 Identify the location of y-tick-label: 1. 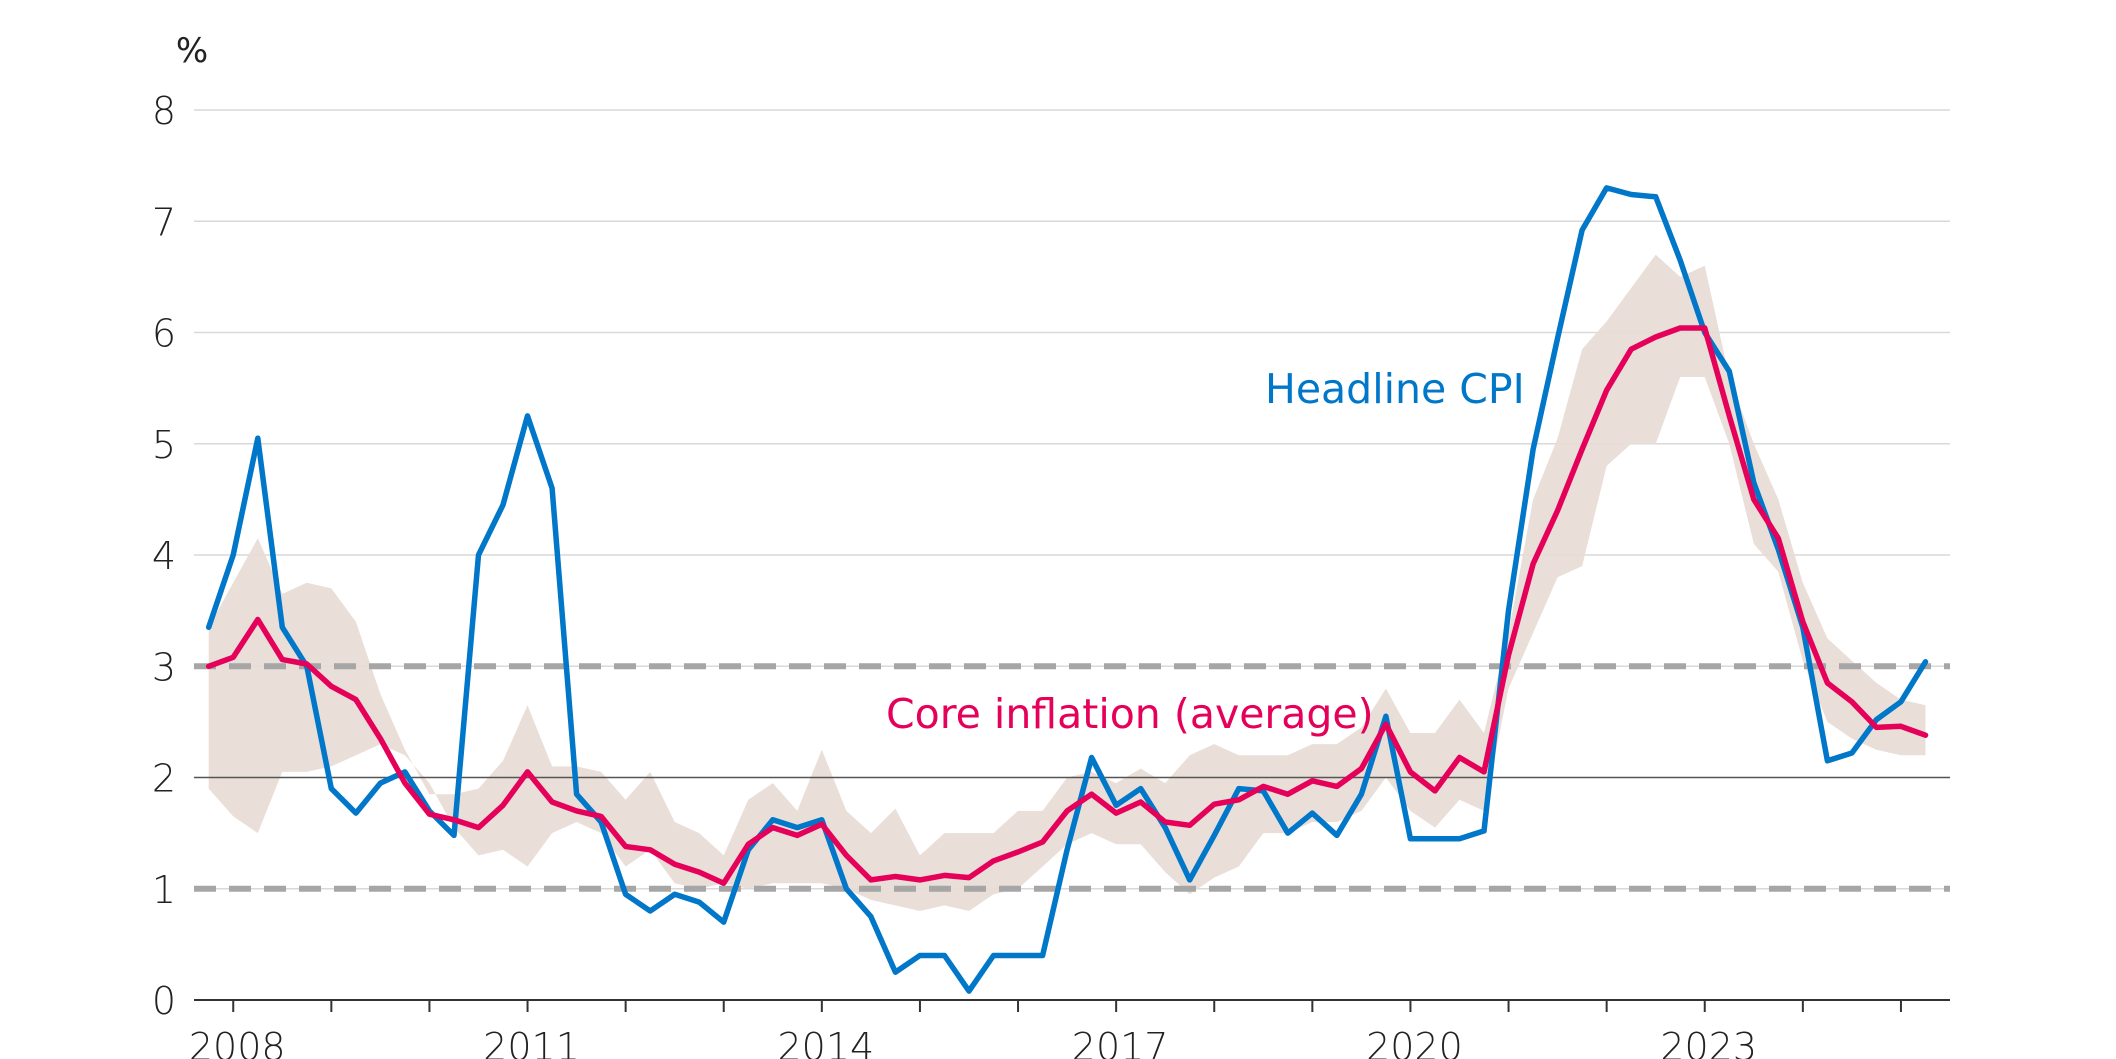
(164, 890).